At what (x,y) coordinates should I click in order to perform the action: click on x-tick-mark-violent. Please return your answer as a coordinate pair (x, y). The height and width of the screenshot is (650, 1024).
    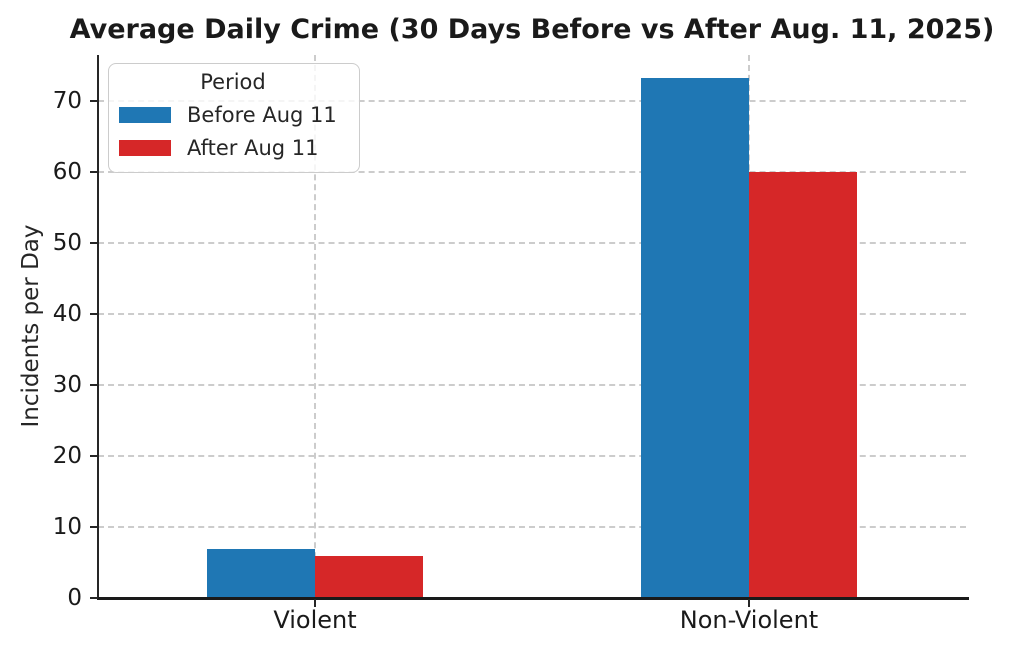
    Looking at the image, I should click on (315, 603).